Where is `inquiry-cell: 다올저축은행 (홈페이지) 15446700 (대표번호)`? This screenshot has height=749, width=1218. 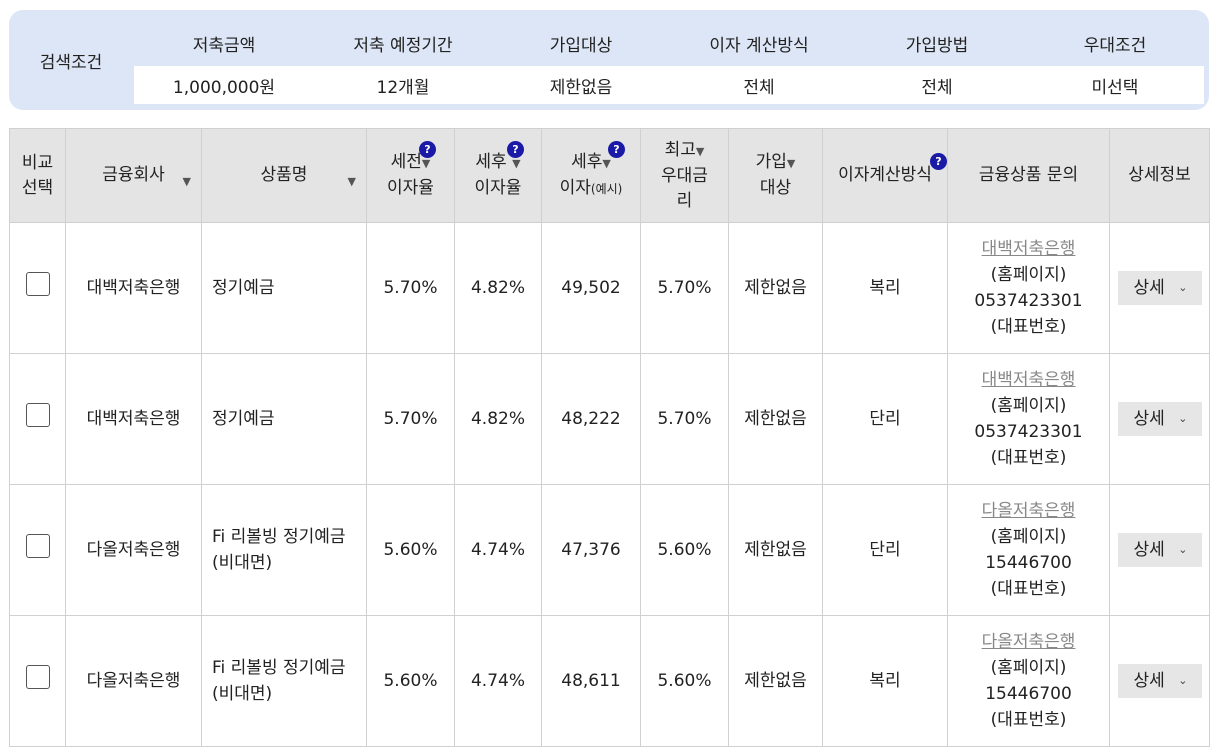 inquiry-cell: 다올저축은행 (홈페이지) 15446700 (대표번호) is located at coordinates (1028, 681).